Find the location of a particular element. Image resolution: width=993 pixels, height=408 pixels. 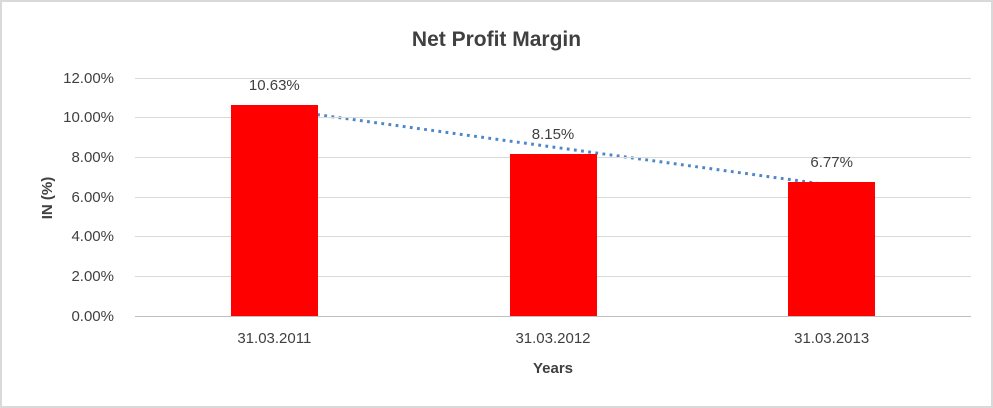

chart-title: Net Profit Margin is located at coordinates (496, 39).